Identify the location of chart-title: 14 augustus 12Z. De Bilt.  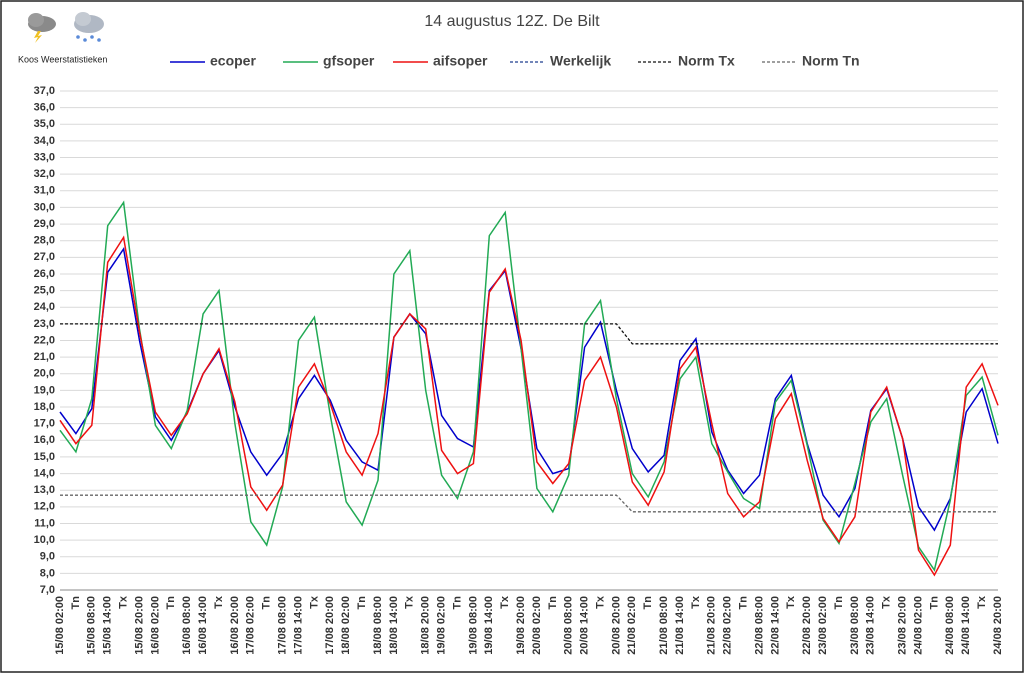
(512, 21).